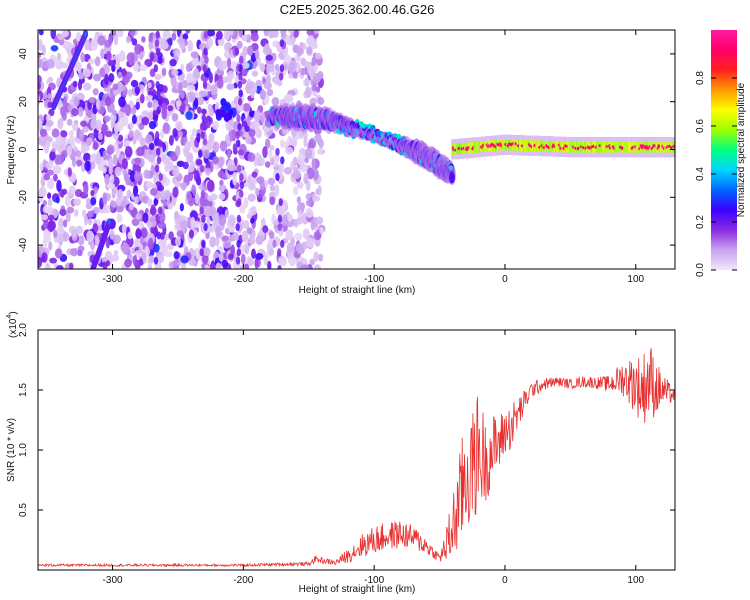 Image resolution: width=750 pixels, height=600 pixels. What do you see at coordinates (12, 324) in the screenshot?
I see `svg-text: (x104)` at bounding box center [12, 324].